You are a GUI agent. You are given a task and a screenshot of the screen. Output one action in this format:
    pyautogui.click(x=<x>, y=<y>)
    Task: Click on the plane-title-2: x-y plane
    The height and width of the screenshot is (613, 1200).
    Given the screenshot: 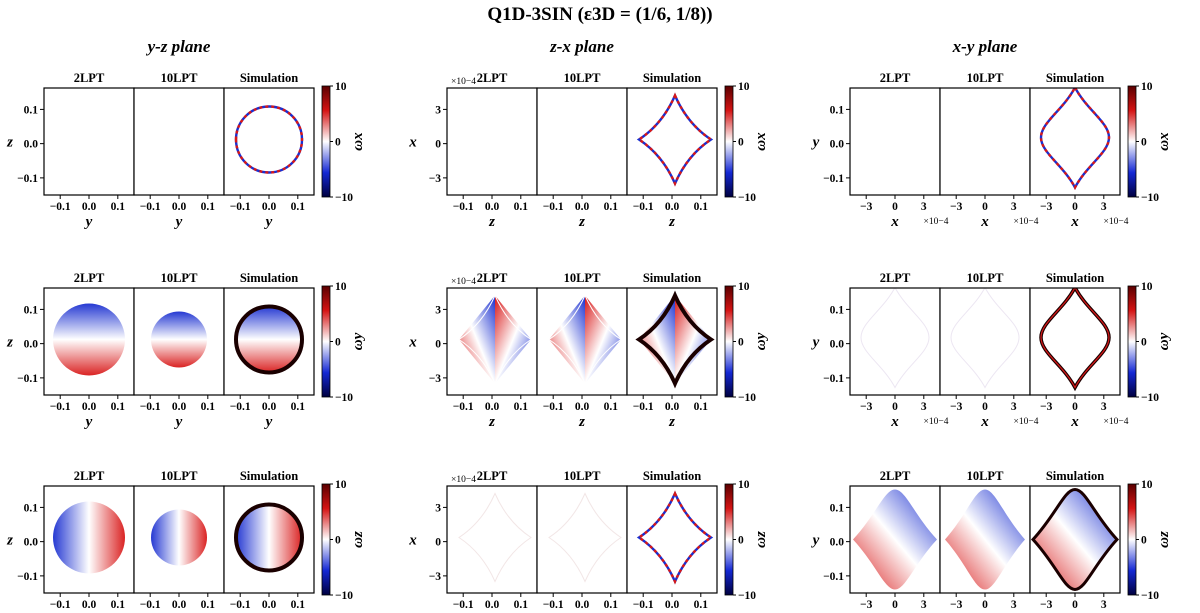 What is the action you would take?
    pyautogui.click(x=985, y=46)
    